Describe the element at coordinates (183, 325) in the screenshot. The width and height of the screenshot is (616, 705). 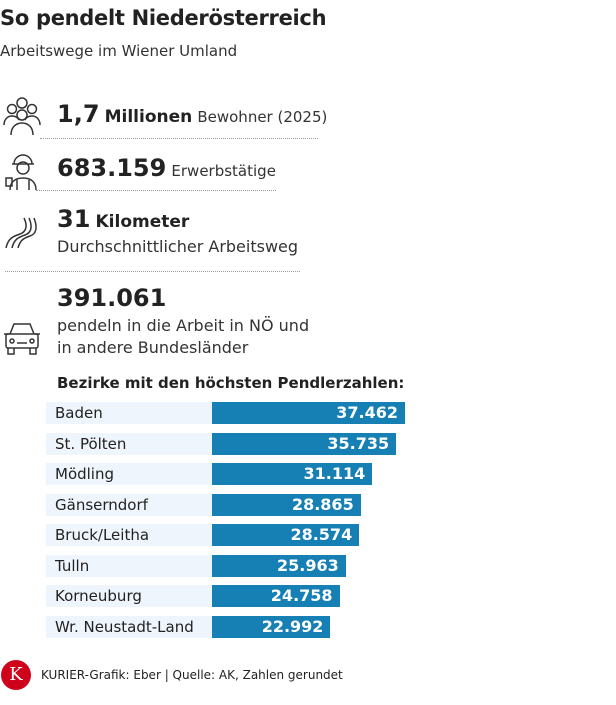
I see `fact-text: pendeln in die Arbeit in NÖ und` at that location.